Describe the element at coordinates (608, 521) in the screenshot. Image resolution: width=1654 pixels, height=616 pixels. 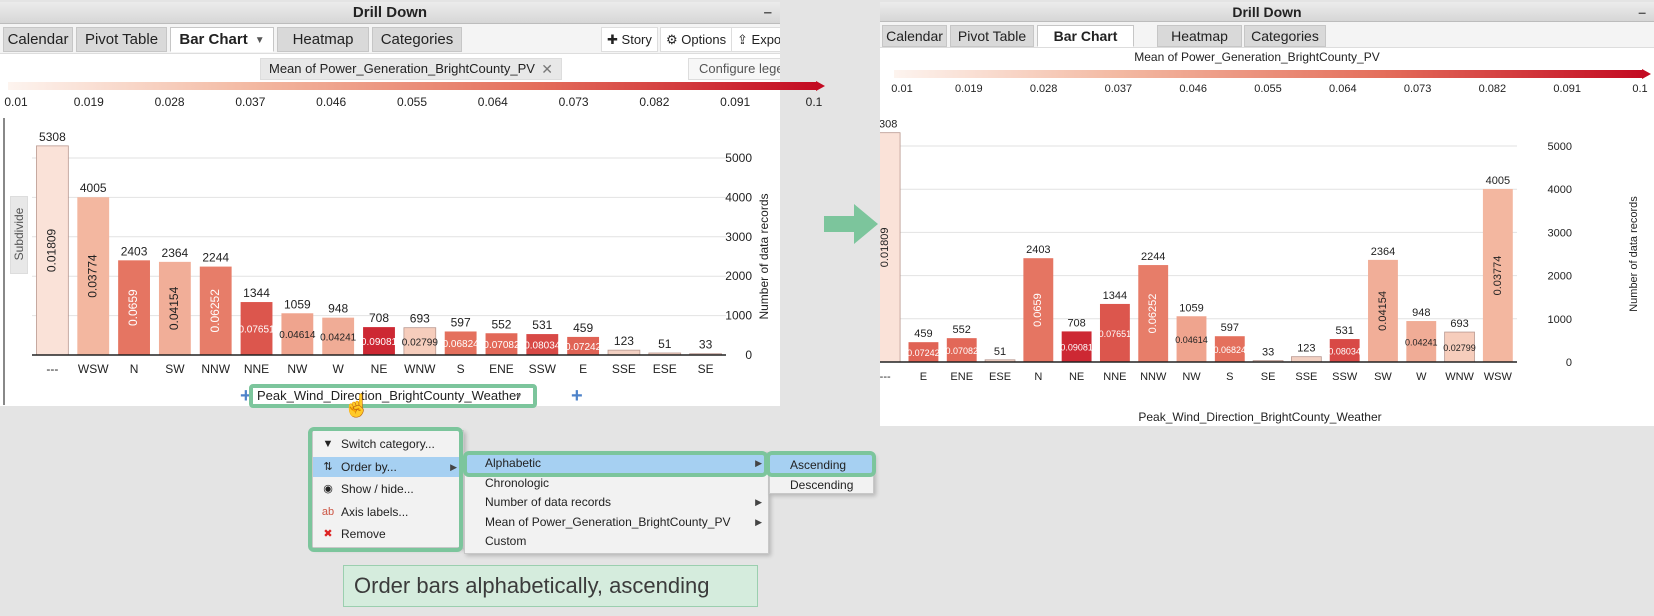
I see `menu-item-label: Mean of Power_Generation_BrightCounty_PV` at that location.